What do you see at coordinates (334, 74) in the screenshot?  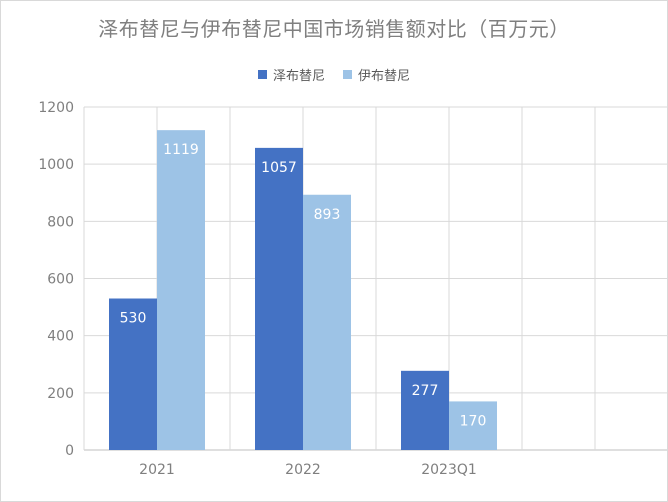 I see `chart-legend: 泽布替尼 伊布替尼` at bounding box center [334, 74].